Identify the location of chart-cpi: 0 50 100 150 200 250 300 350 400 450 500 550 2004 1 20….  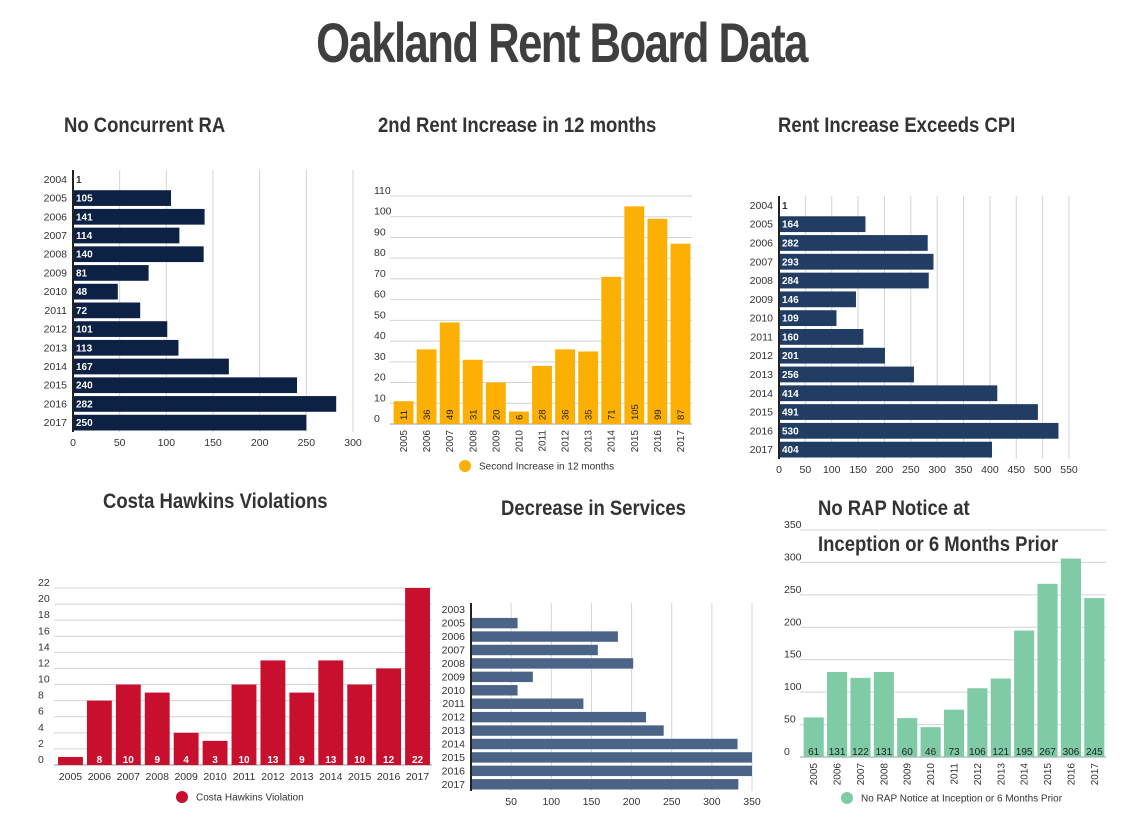
(914, 336).